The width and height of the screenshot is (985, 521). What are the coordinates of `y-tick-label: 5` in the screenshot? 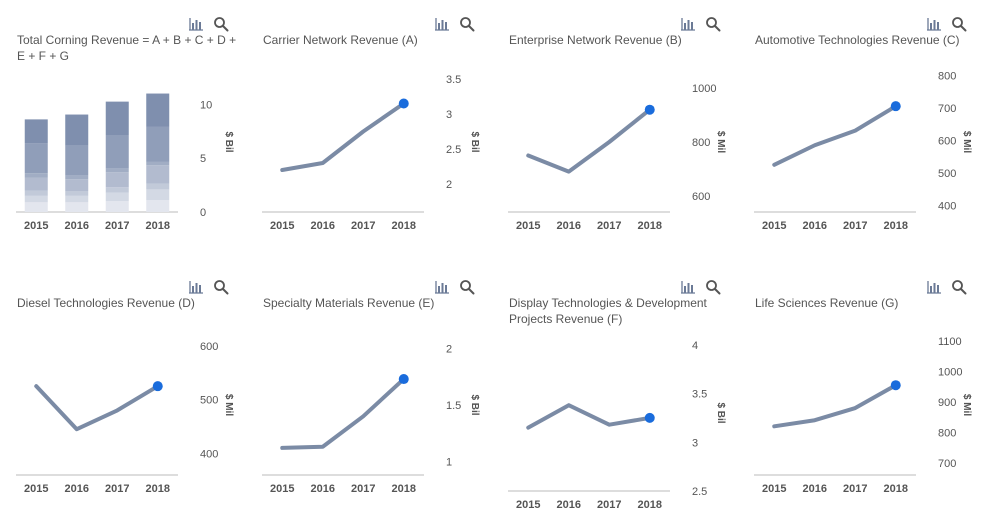 It's located at (203, 159).